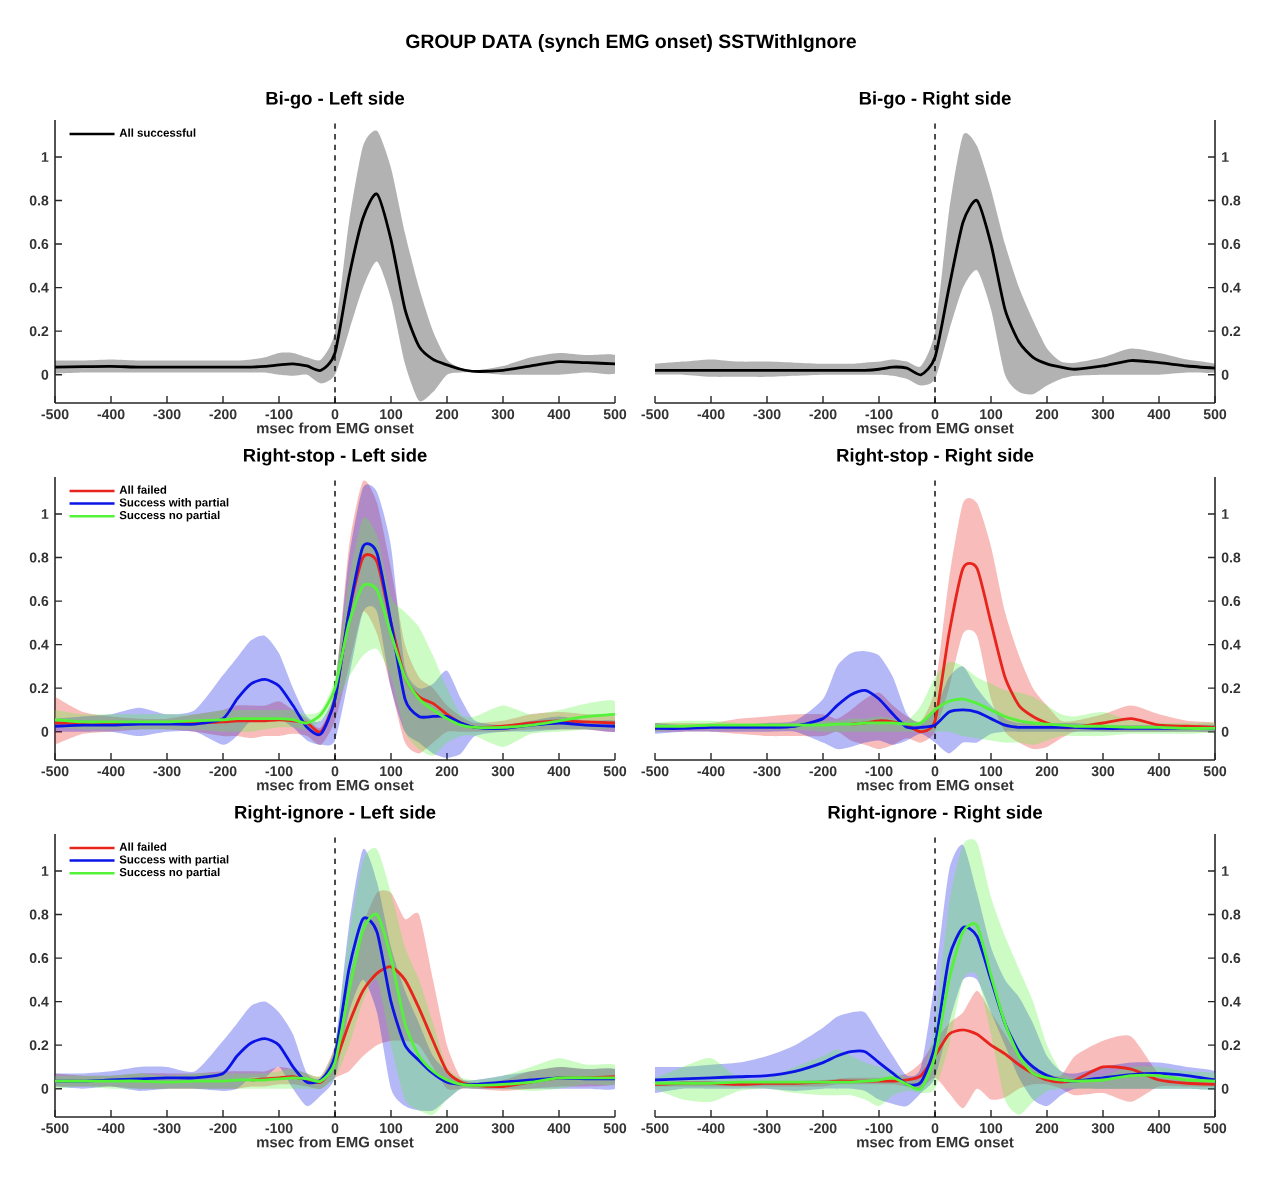 The width and height of the screenshot is (1262, 1182). Describe the element at coordinates (935, 457) in the screenshot. I see `chart-title: Right-stop - Right side` at that location.